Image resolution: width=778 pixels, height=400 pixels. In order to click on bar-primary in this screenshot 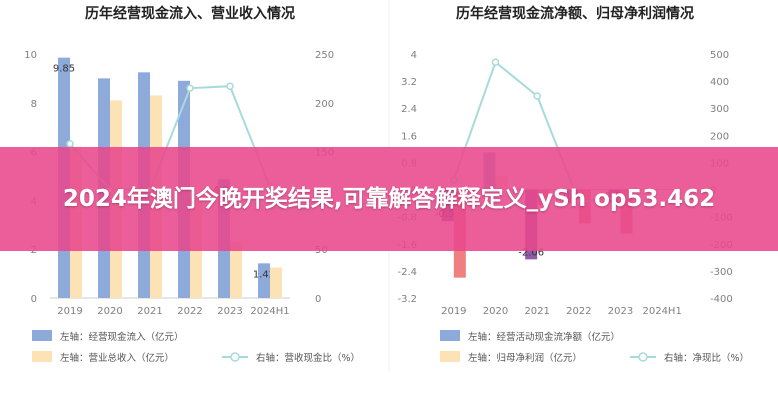, I will do `click(264, 280)`.